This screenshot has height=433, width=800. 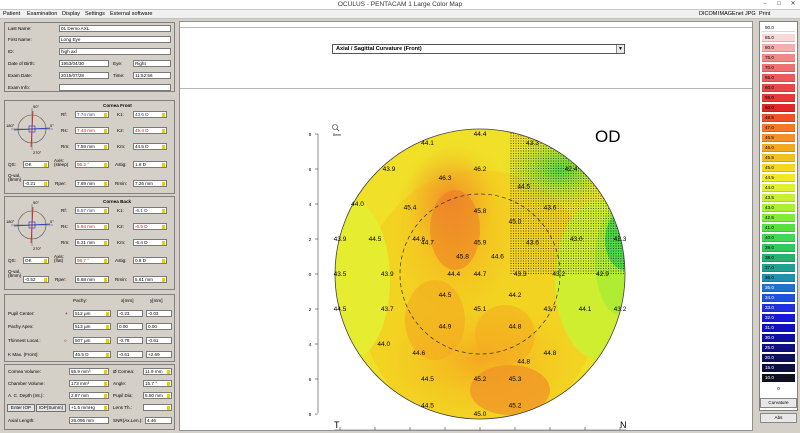 I want to click on menu-patient: Patient, so click(x=12, y=14).